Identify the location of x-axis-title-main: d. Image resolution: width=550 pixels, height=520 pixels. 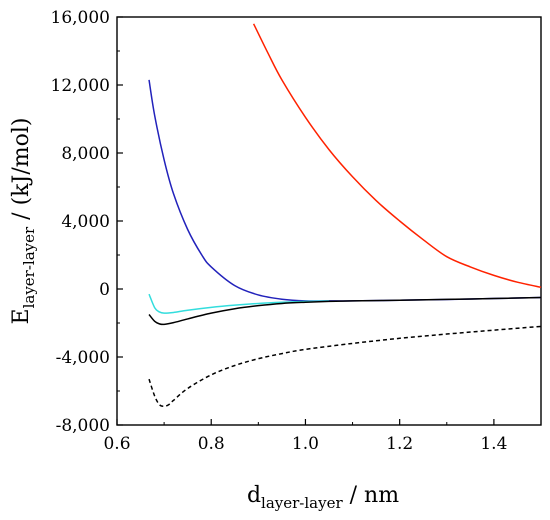
(254, 495).